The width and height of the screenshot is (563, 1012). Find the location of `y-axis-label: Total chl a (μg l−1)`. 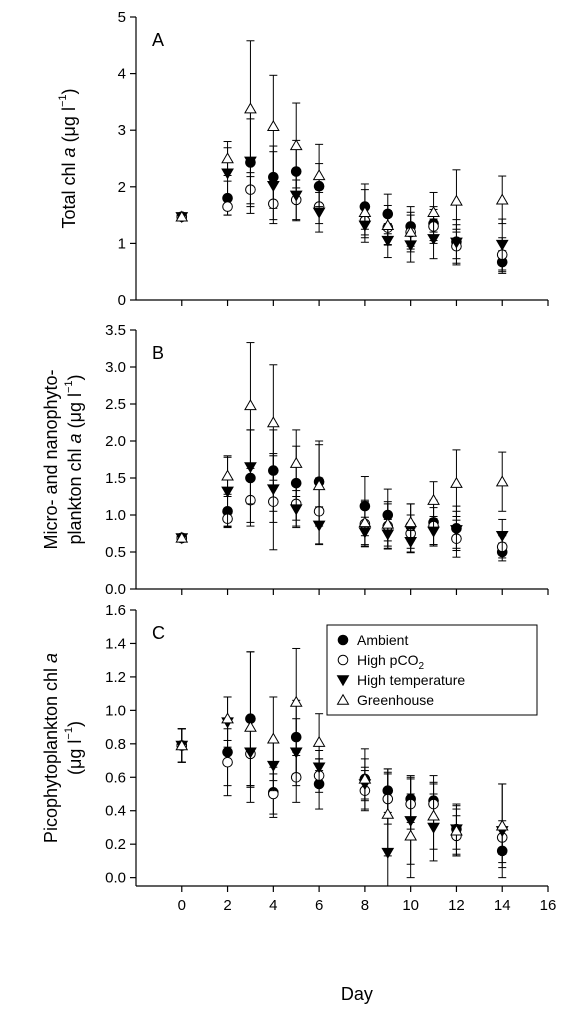

y-axis-label: Total chl a (μg l−1) is located at coordinates (68, 159).